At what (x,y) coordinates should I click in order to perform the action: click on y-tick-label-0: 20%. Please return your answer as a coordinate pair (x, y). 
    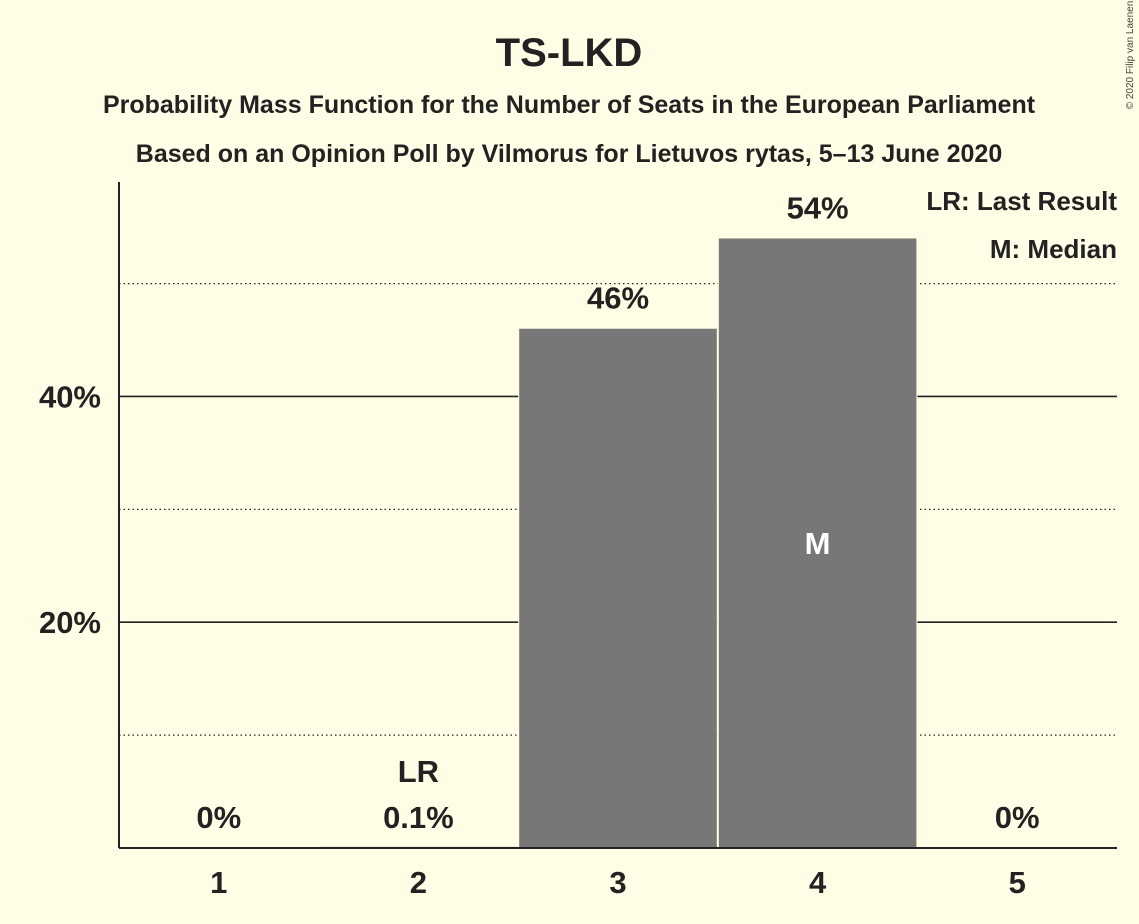
    Looking at the image, I should click on (70, 622).